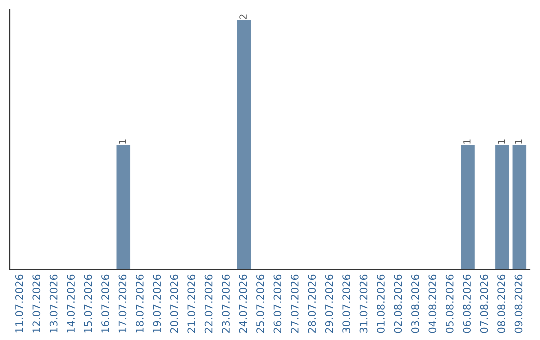  Describe the element at coordinates (484, 304) in the screenshot. I see `x-tick-label: 07.08.2026` at that location.